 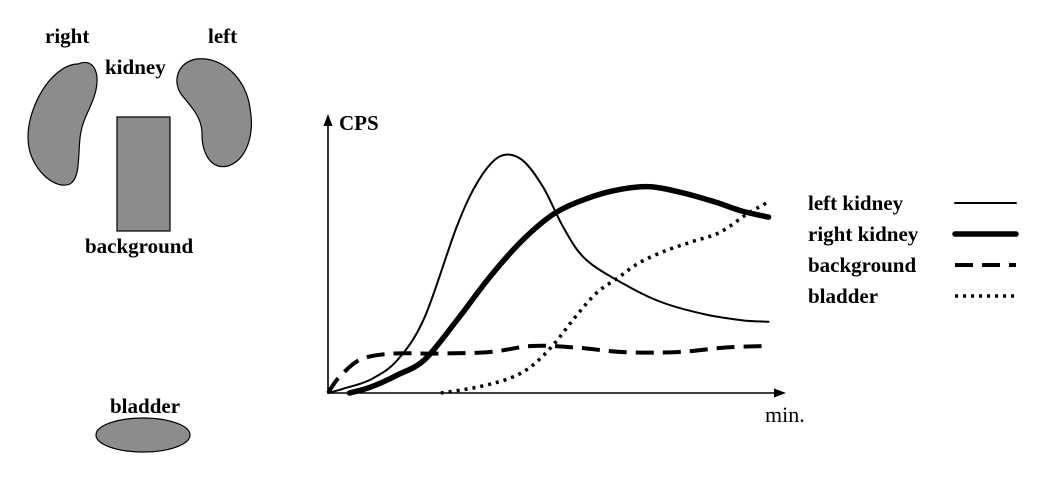 What do you see at coordinates (135, 67) in the screenshot?
I see `kidney-label: kidney` at bounding box center [135, 67].